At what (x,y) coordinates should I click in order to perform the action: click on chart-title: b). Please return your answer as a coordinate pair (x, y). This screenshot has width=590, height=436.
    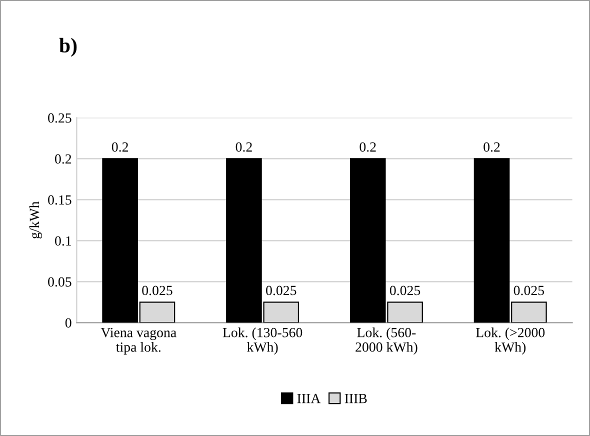
    Looking at the image, I should click on (68, 47).